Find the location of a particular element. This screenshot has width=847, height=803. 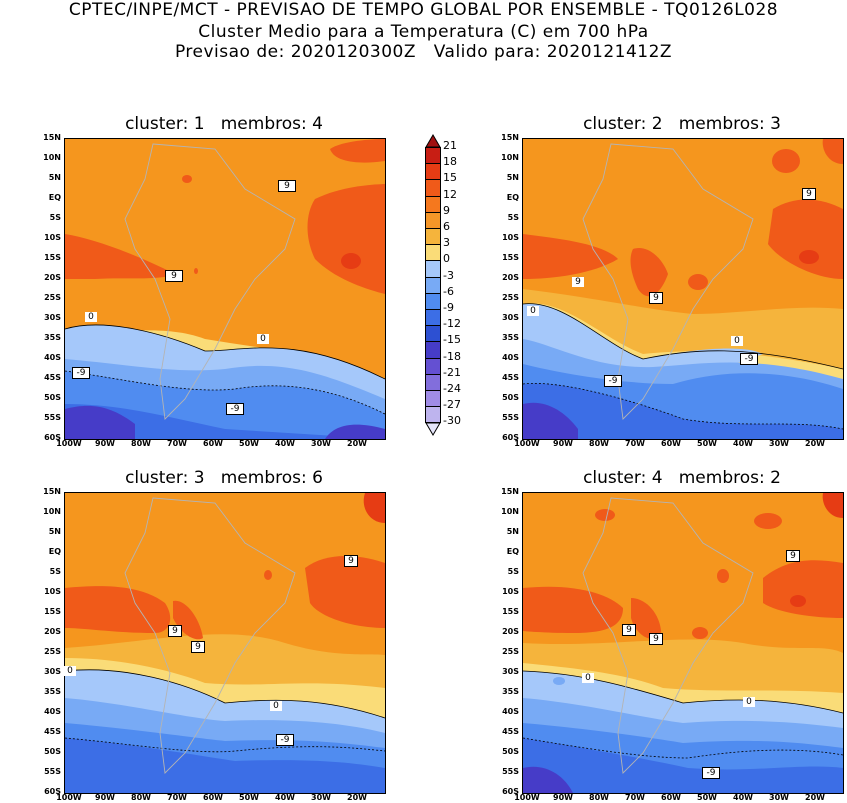

colorbar-bottom-arrow is located at coordinates (433, 429).